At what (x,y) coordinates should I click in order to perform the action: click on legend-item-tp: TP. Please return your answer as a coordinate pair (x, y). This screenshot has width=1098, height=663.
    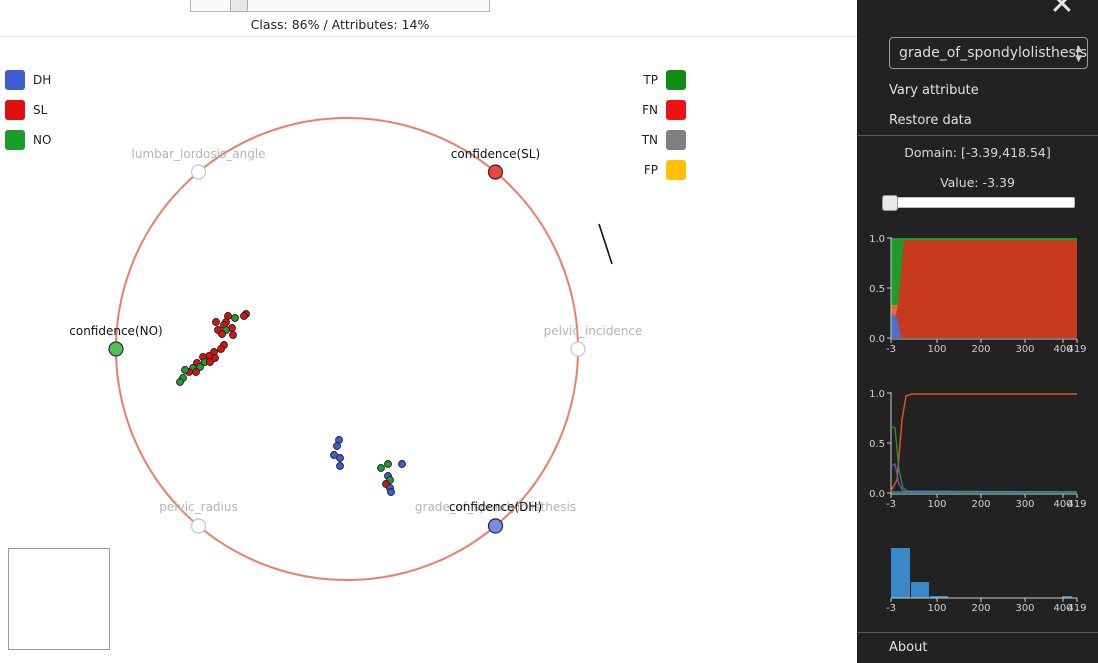
    Looking at the image, I should click on (658, 80).